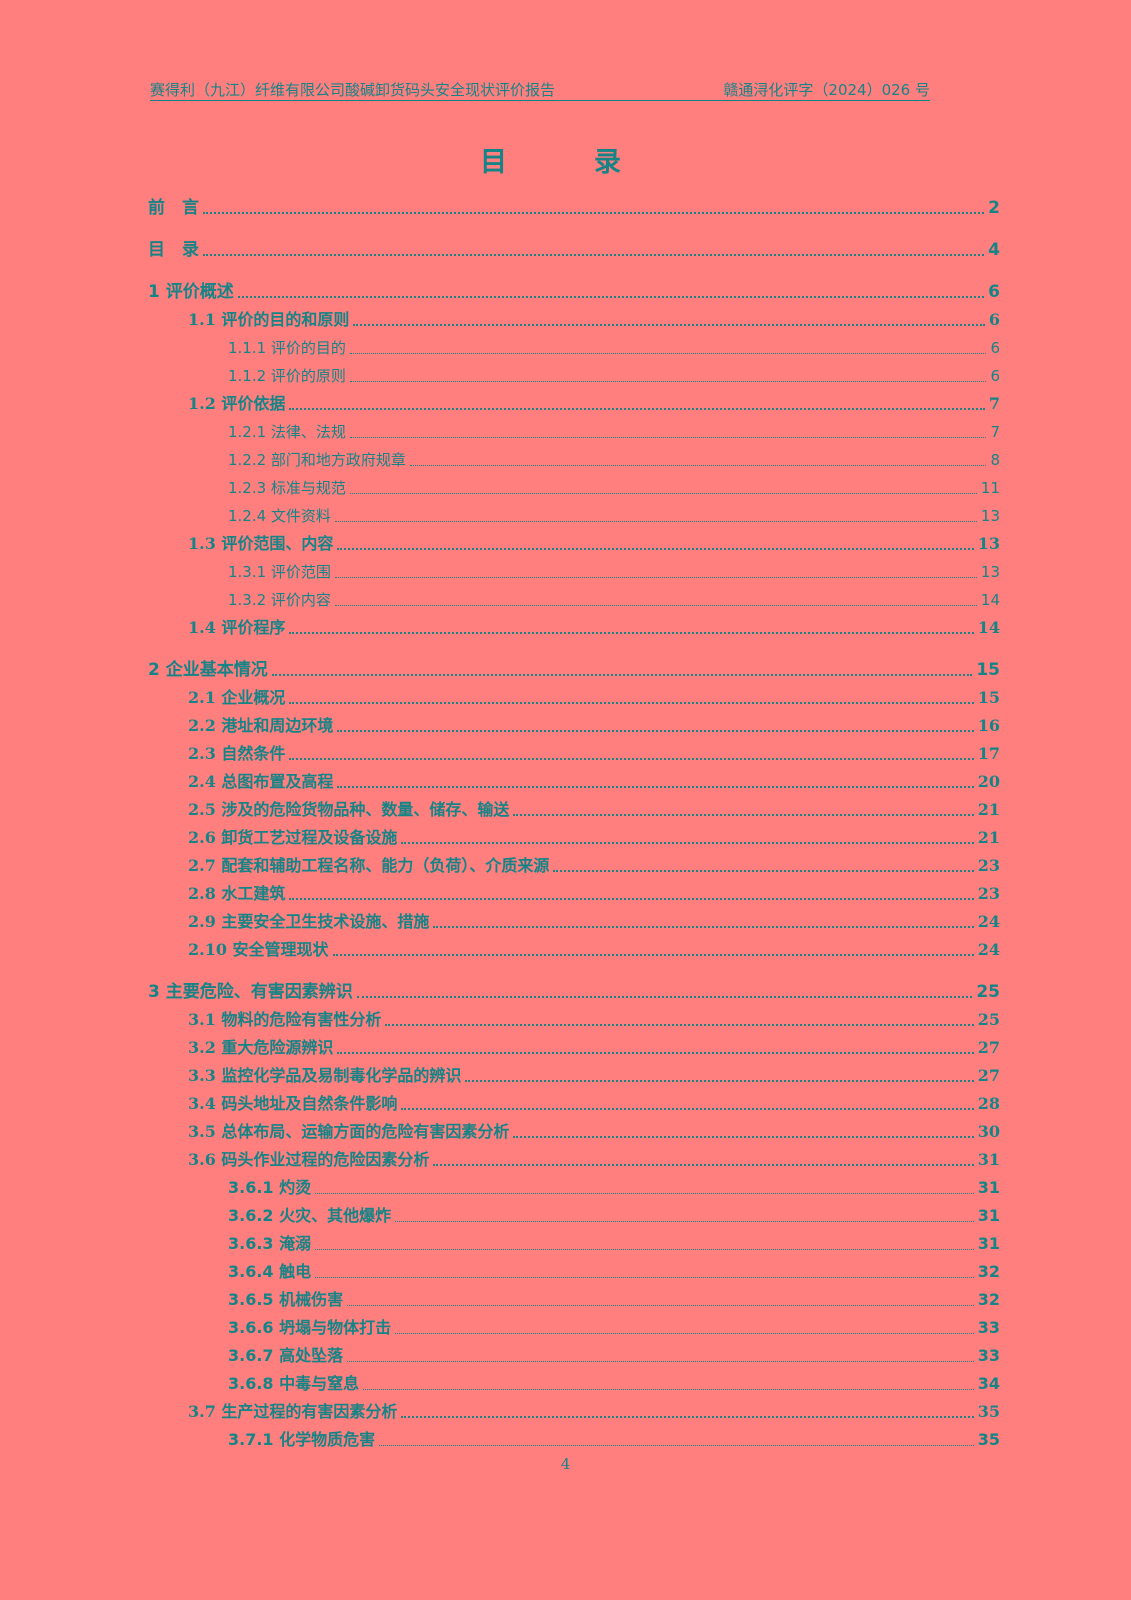 This screenshot has width=1131, height=1600. What do you see at coordinates (988, 865) in the screenshot?
I see `toc-entry-page: 23` at bounding box center [988, 865].